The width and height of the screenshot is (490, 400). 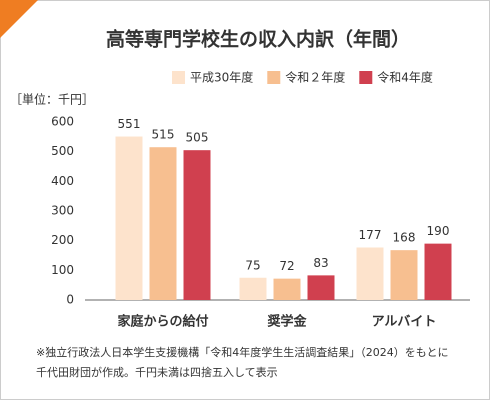 I want to click on x-tick-label: アルバイト, so click(x=404, y=322).